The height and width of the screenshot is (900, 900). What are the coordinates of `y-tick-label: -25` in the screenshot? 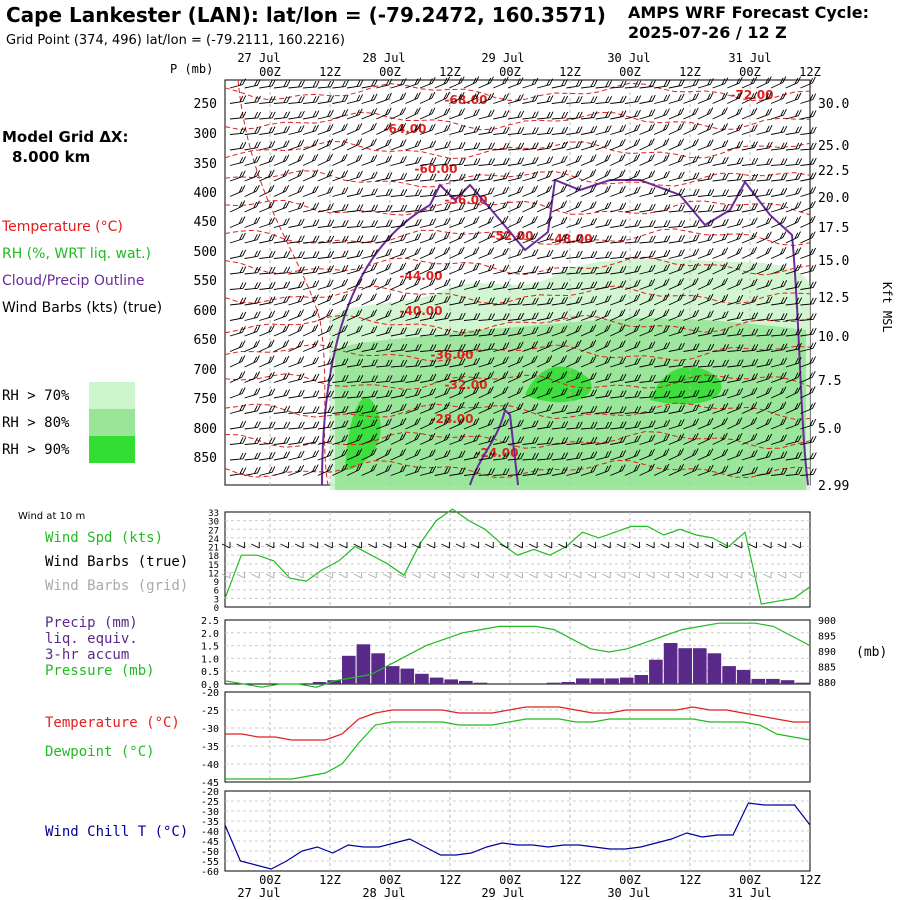 It's located at (210, 802).